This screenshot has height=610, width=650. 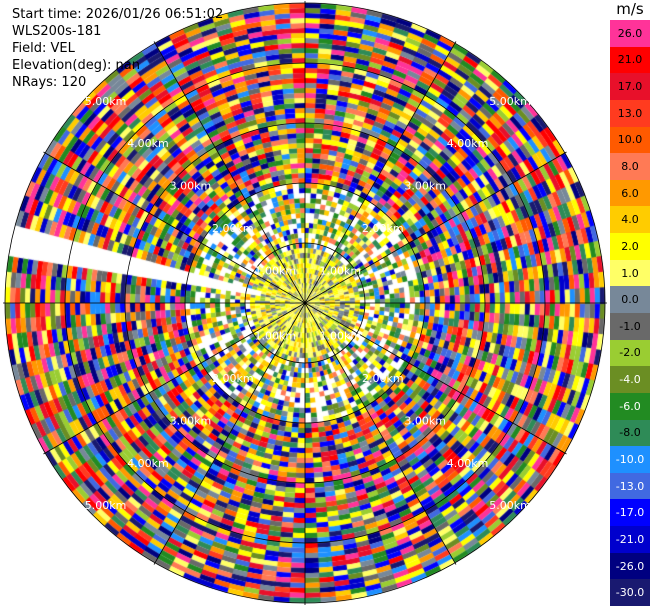 I want to click on colorbar-step: -26.0, so click(x=630, y=566).